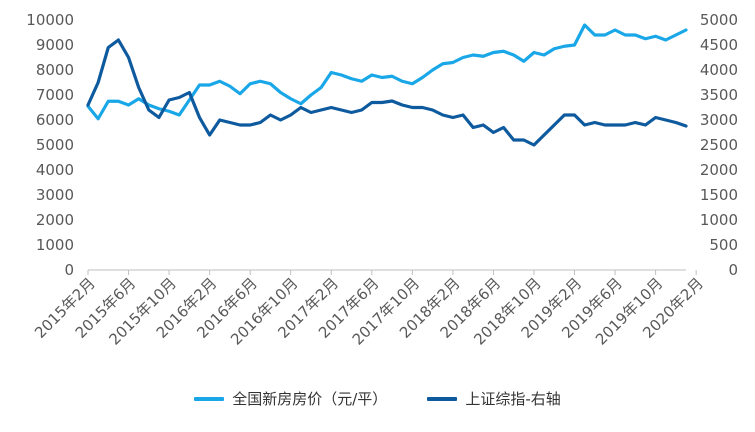  I want to click on legend: 全国新房房价（元/平） 上证综指-右轴, so click(377, 398).